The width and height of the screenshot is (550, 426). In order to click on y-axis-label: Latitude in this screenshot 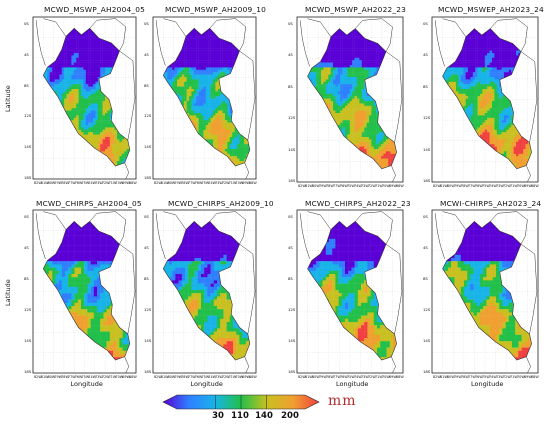, I will do `click(8, 98)`.